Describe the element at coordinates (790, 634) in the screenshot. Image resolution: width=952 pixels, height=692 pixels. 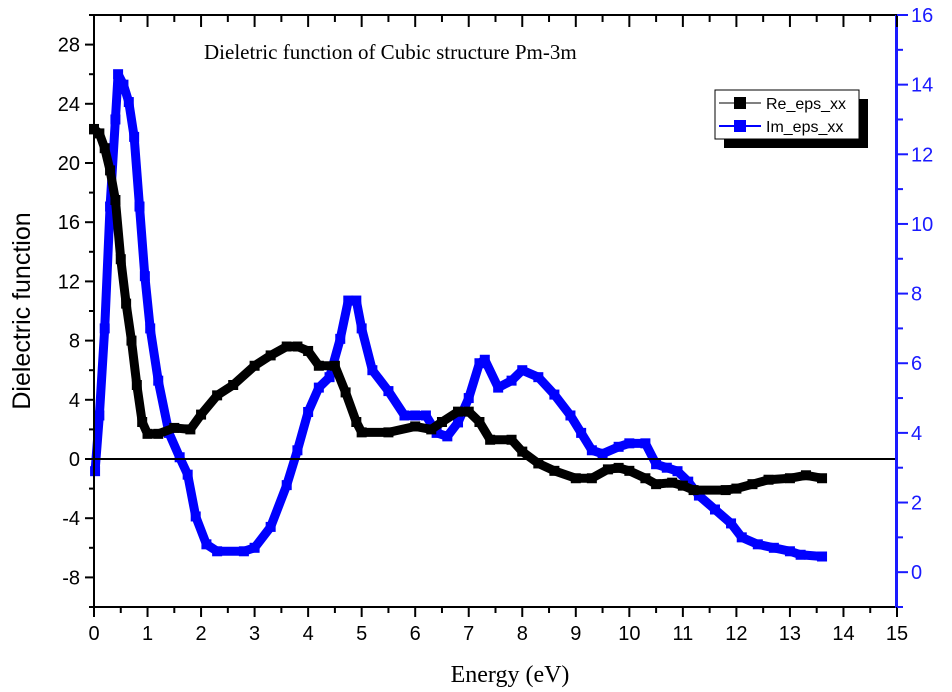
I see `x-tick-label: 13` at that location.